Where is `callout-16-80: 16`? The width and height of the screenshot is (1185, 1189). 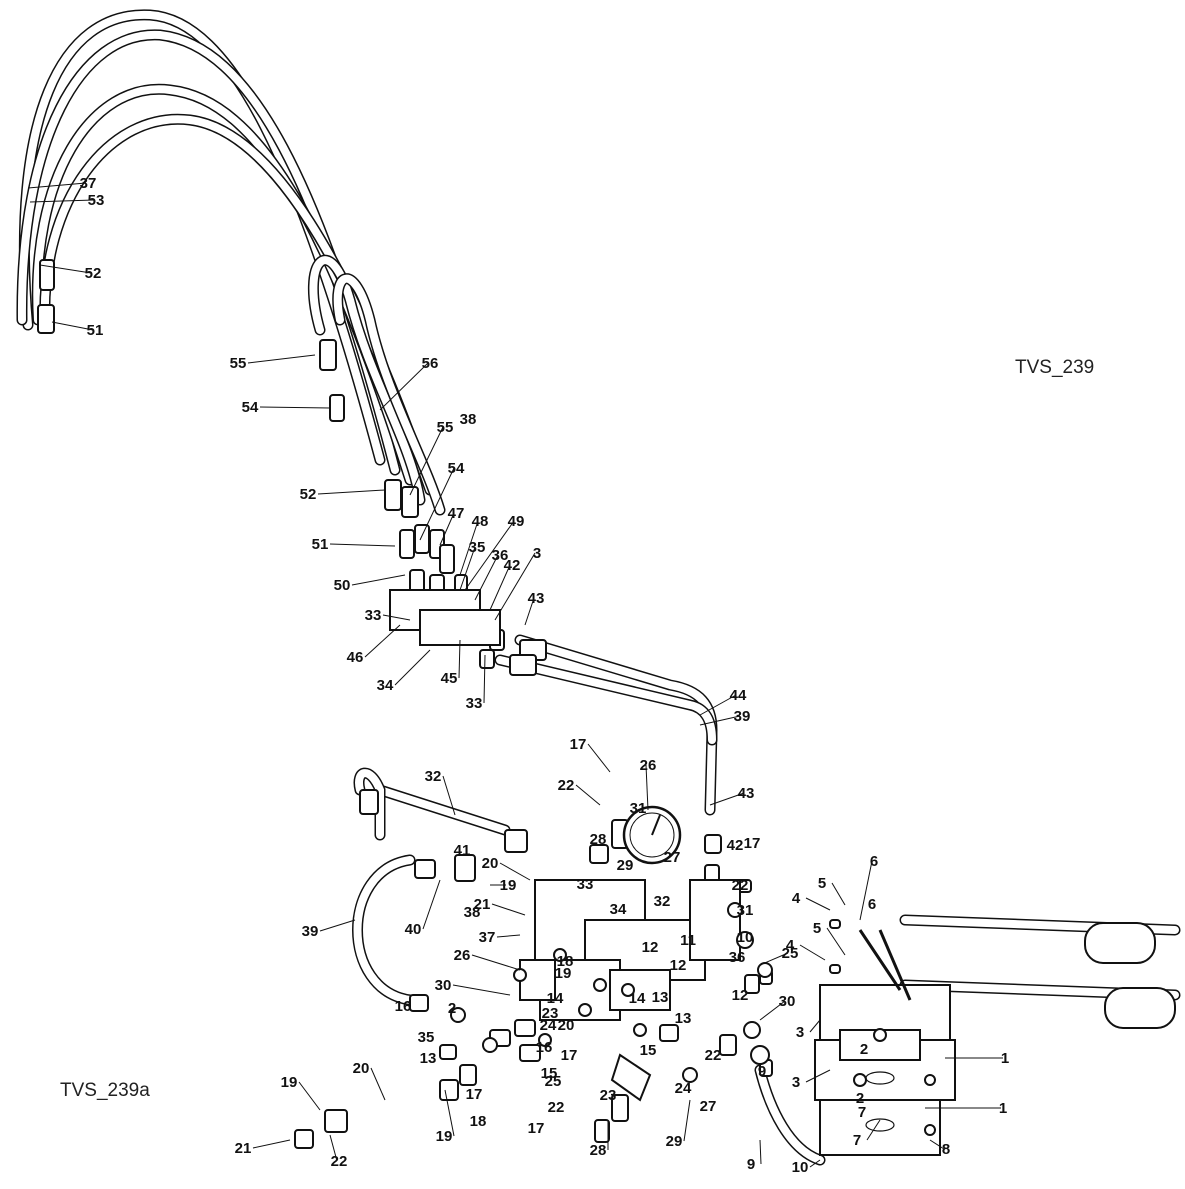 callout-16-80: 16 is located at coordinates (544, 1047).